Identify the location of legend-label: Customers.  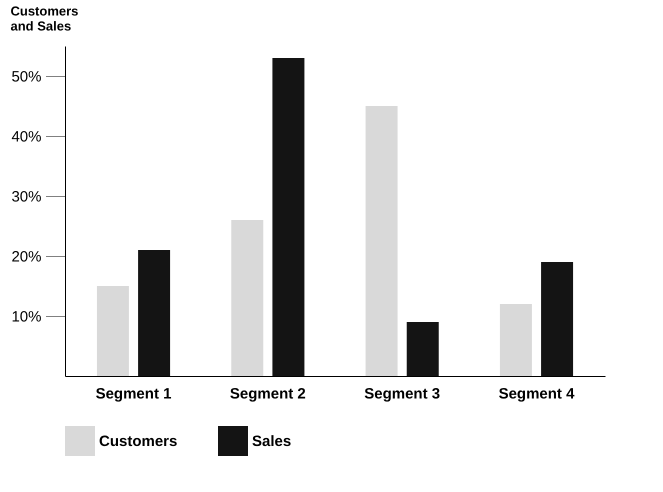
(138, 441).